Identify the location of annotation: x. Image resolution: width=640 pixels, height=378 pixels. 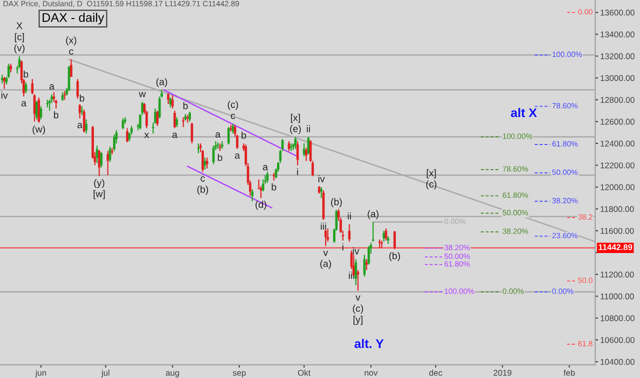
(146, 135).